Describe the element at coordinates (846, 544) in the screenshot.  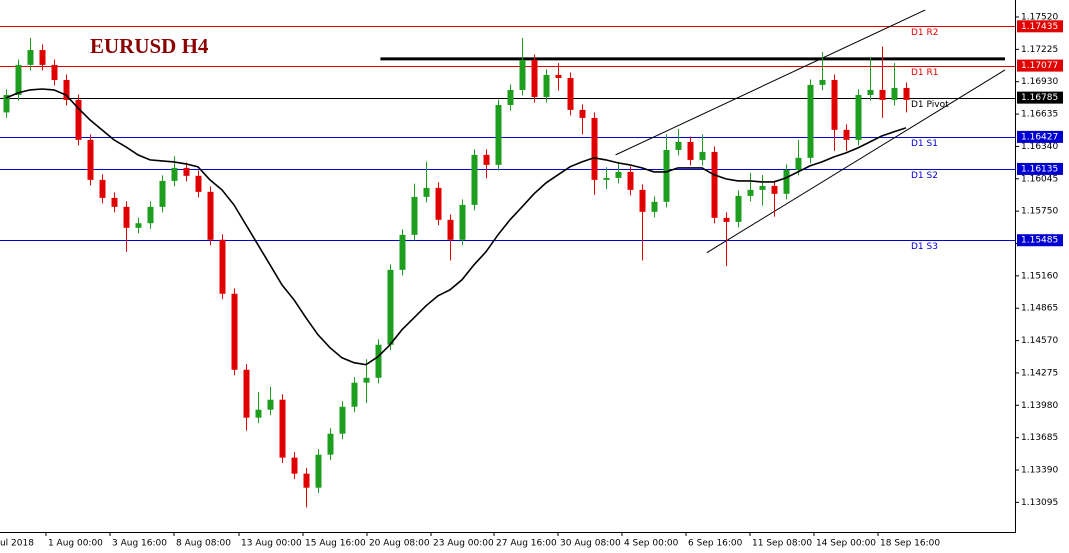
I see `x-tick-label: 14 Sep 00:00` at that location.